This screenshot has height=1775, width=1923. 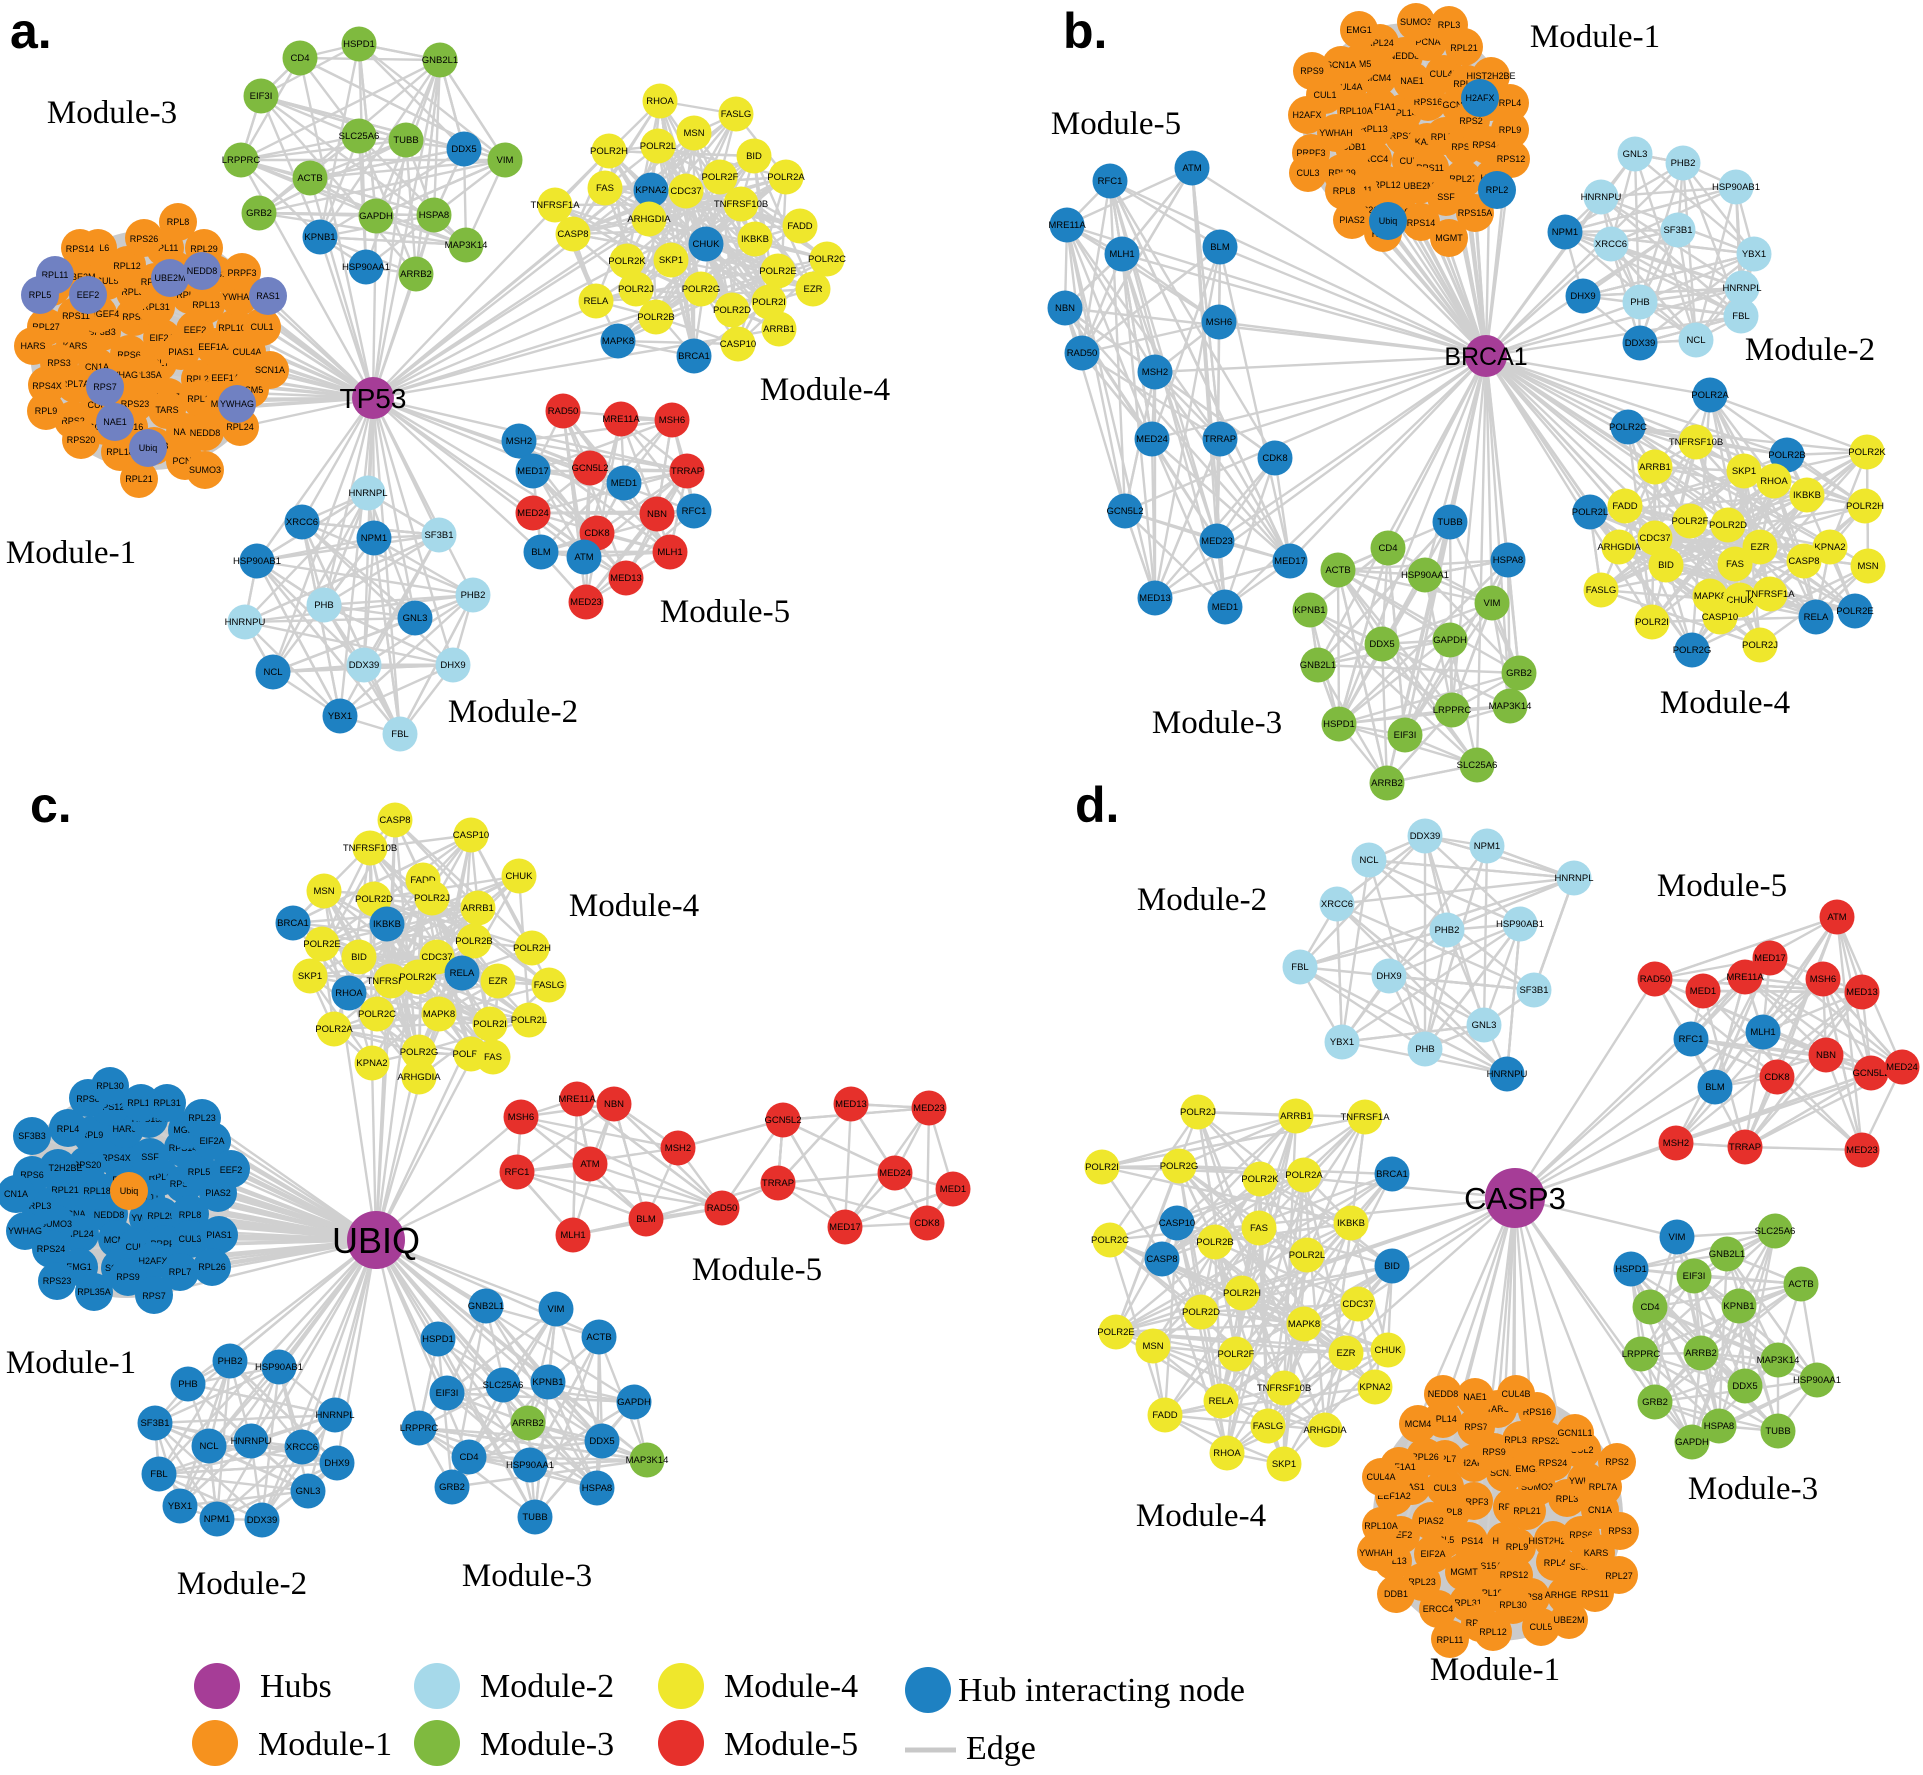 I want to click on svg-text: MED17, so click(x=845, y=1227).